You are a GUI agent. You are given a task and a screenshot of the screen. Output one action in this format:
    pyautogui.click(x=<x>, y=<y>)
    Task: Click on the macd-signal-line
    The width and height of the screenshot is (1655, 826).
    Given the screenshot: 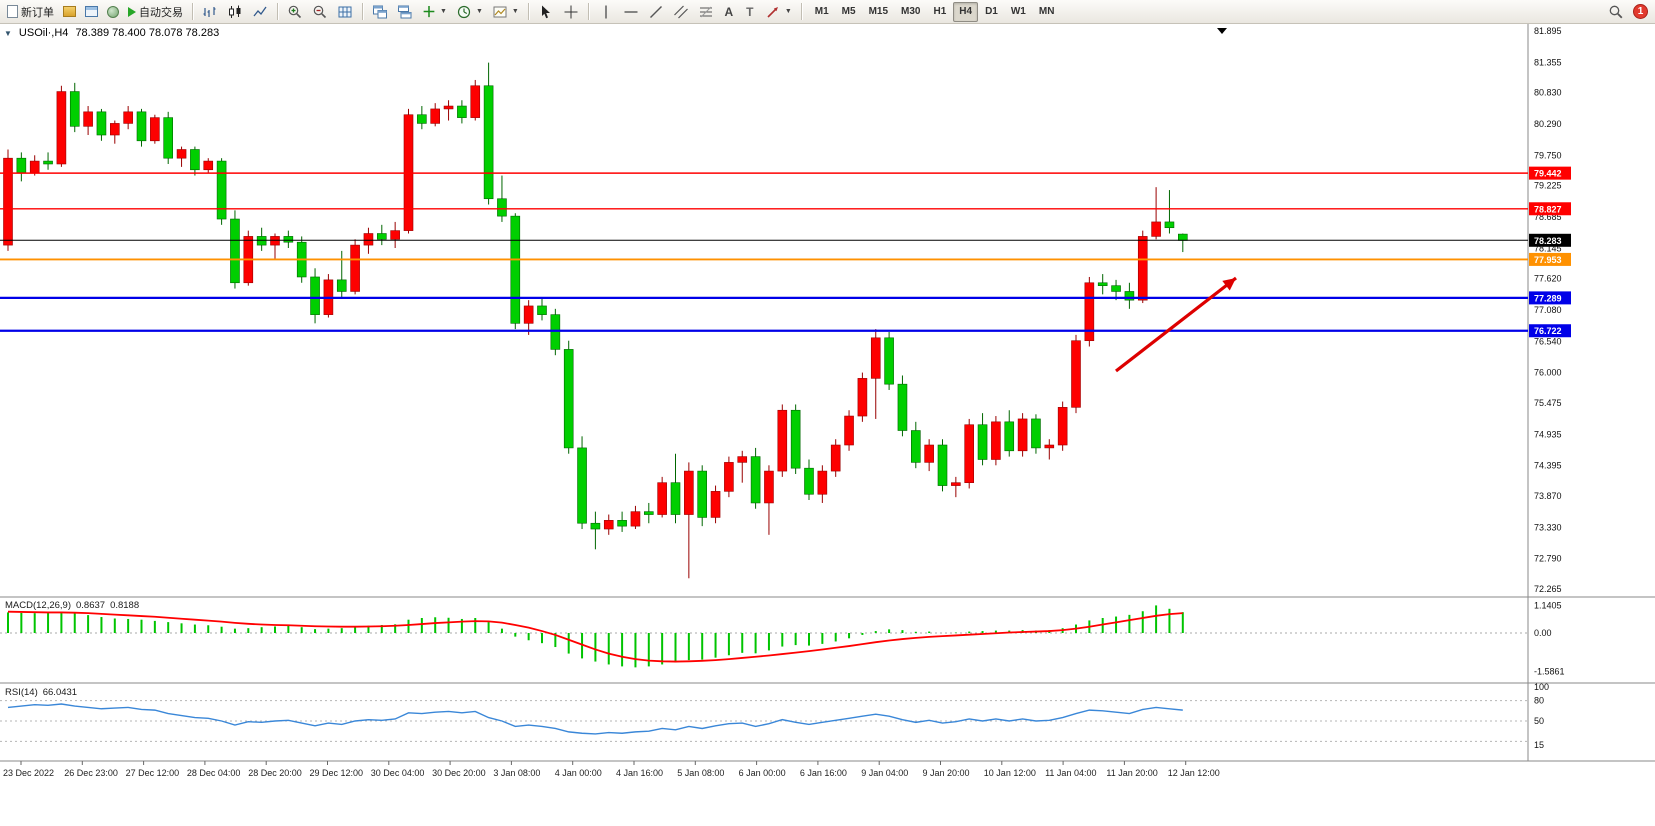 What is the action you would take?
    pyautogui.click(x=595, y=636)
    